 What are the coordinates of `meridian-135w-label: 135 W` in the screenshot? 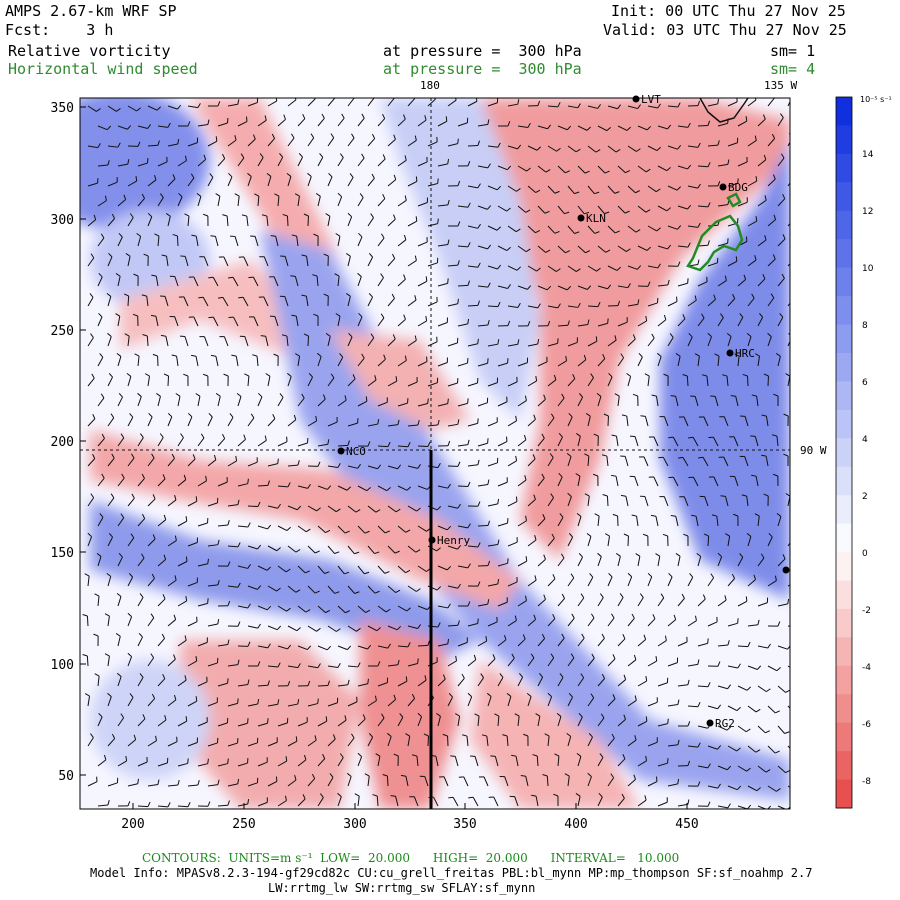 It's located at (781, 85).